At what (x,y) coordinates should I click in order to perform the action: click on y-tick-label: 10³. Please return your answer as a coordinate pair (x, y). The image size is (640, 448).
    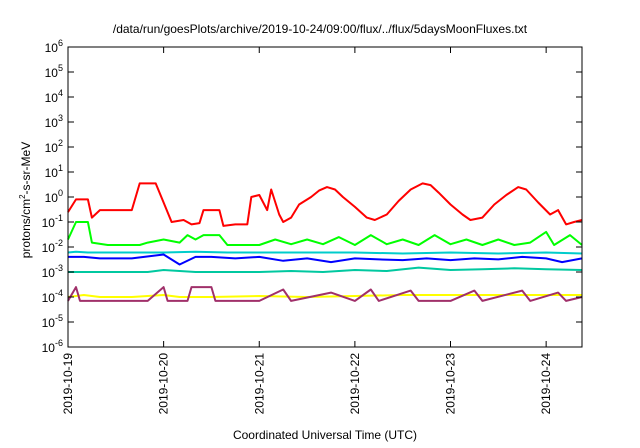
    Looking at the image, I should click on (54, 121).